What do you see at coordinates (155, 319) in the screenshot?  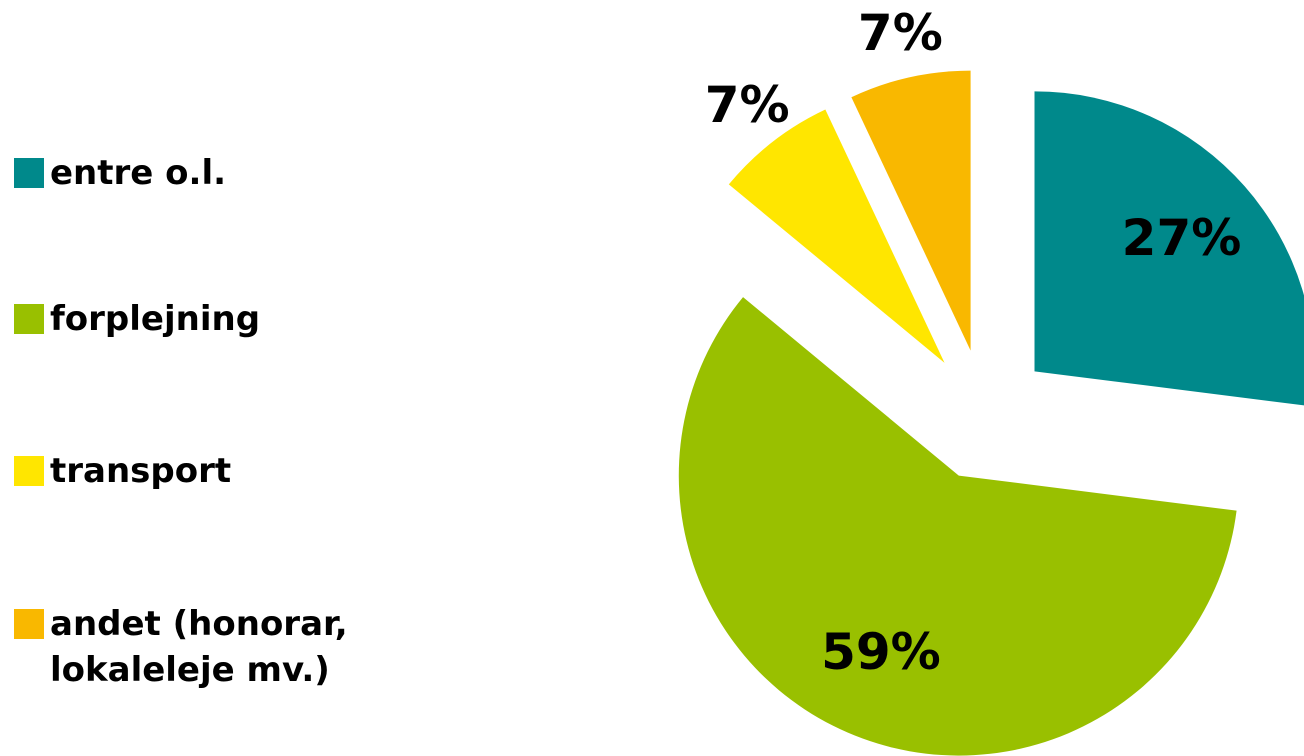 I see `legend-label: forplejning` at bounding box center [155, 319].